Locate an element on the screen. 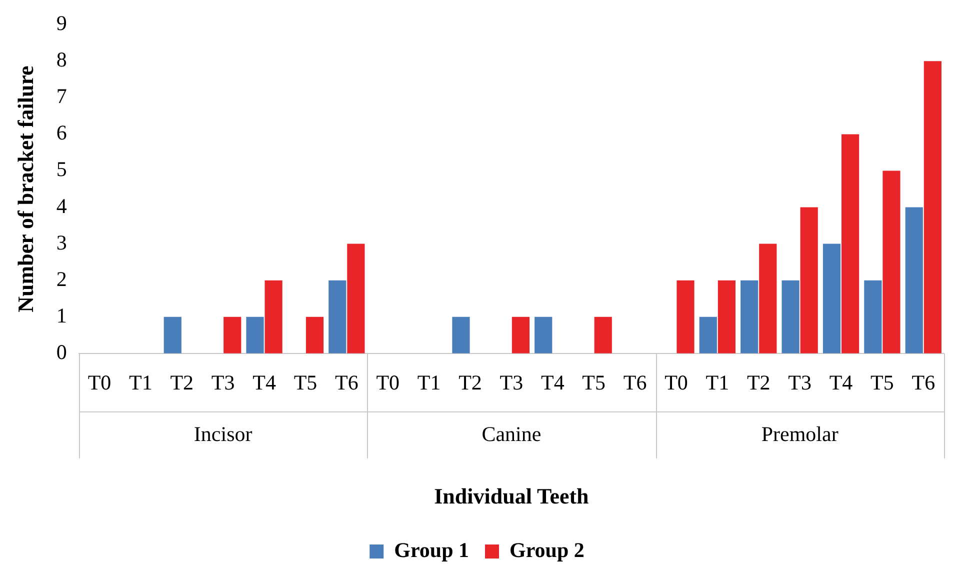 The height and width of the screenshot is (580, 954). text: Canine is located at coordinates (512, 434).